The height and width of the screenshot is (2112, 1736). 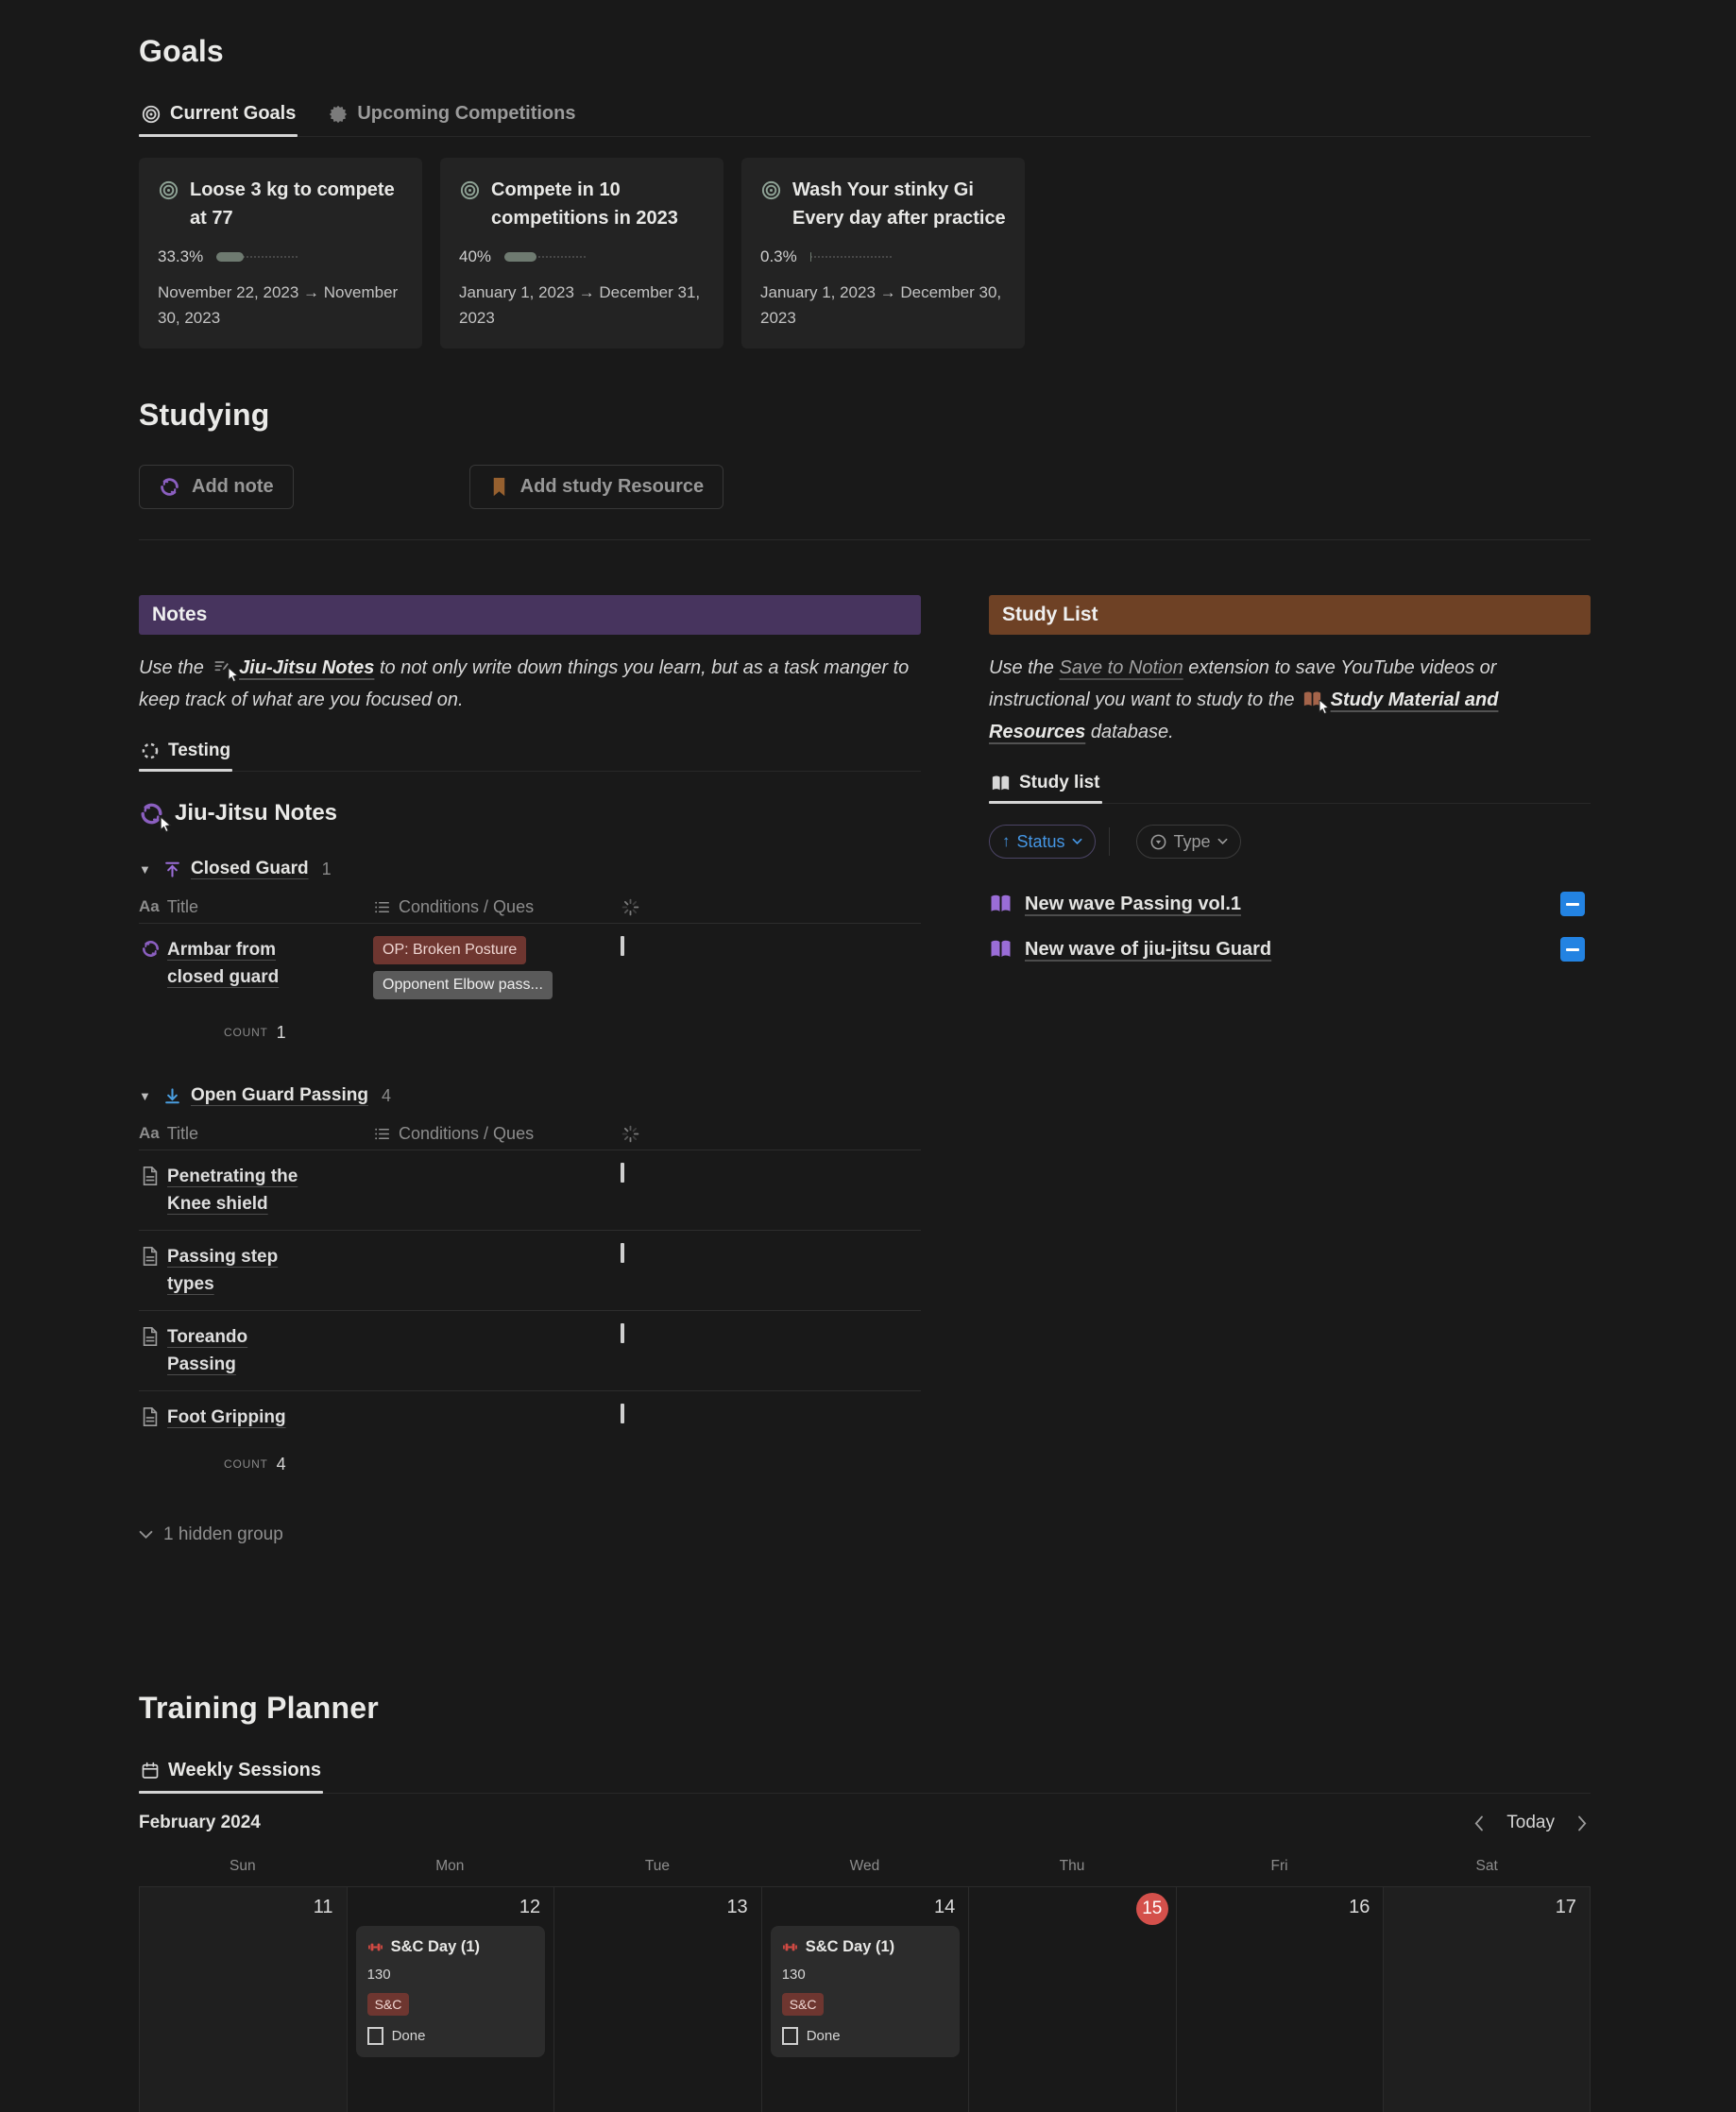 What do you see at coordinates (1530, 1822) in the screenshot?
I see `today-button: Today` at bounding box center [1530, 1822].